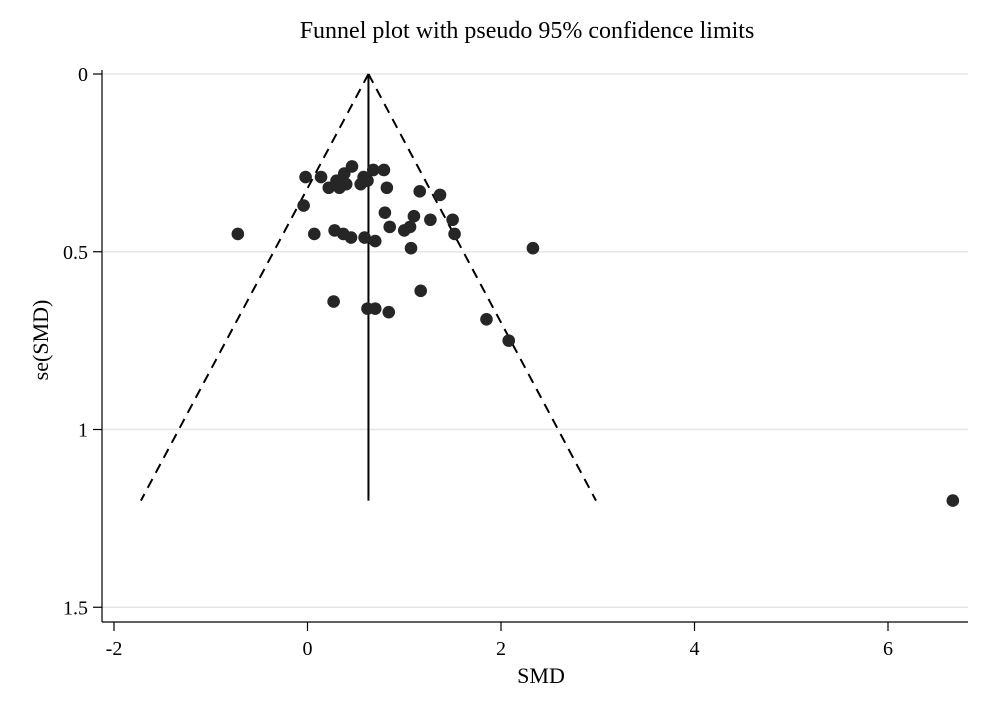  I want to click on y-tick-label: 0.5, so click(75, 253).